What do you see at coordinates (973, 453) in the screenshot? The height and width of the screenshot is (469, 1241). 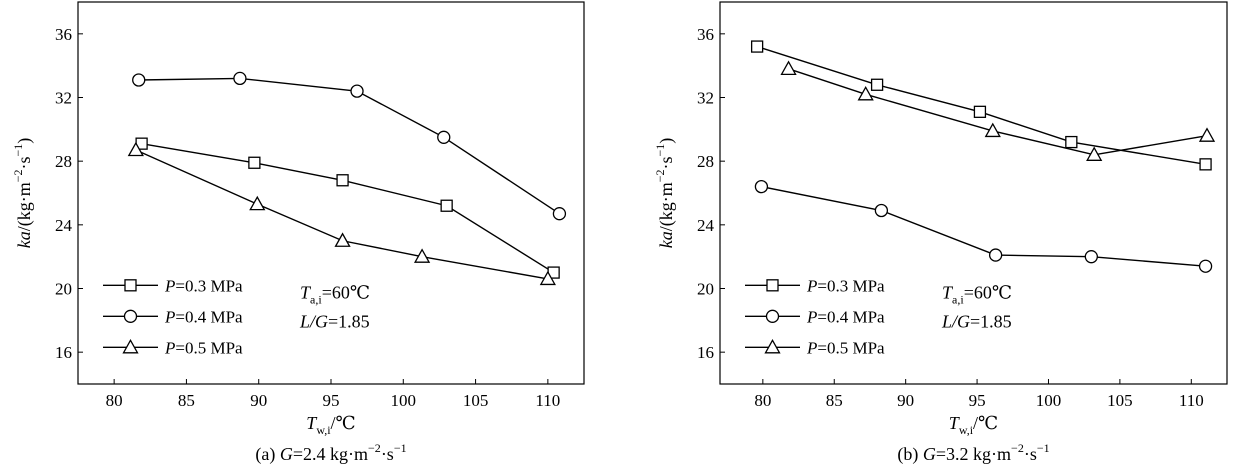 I see `panel-caption: (b) G=3.2 kg·m−2·s−1` at bounding box center [973, 453].